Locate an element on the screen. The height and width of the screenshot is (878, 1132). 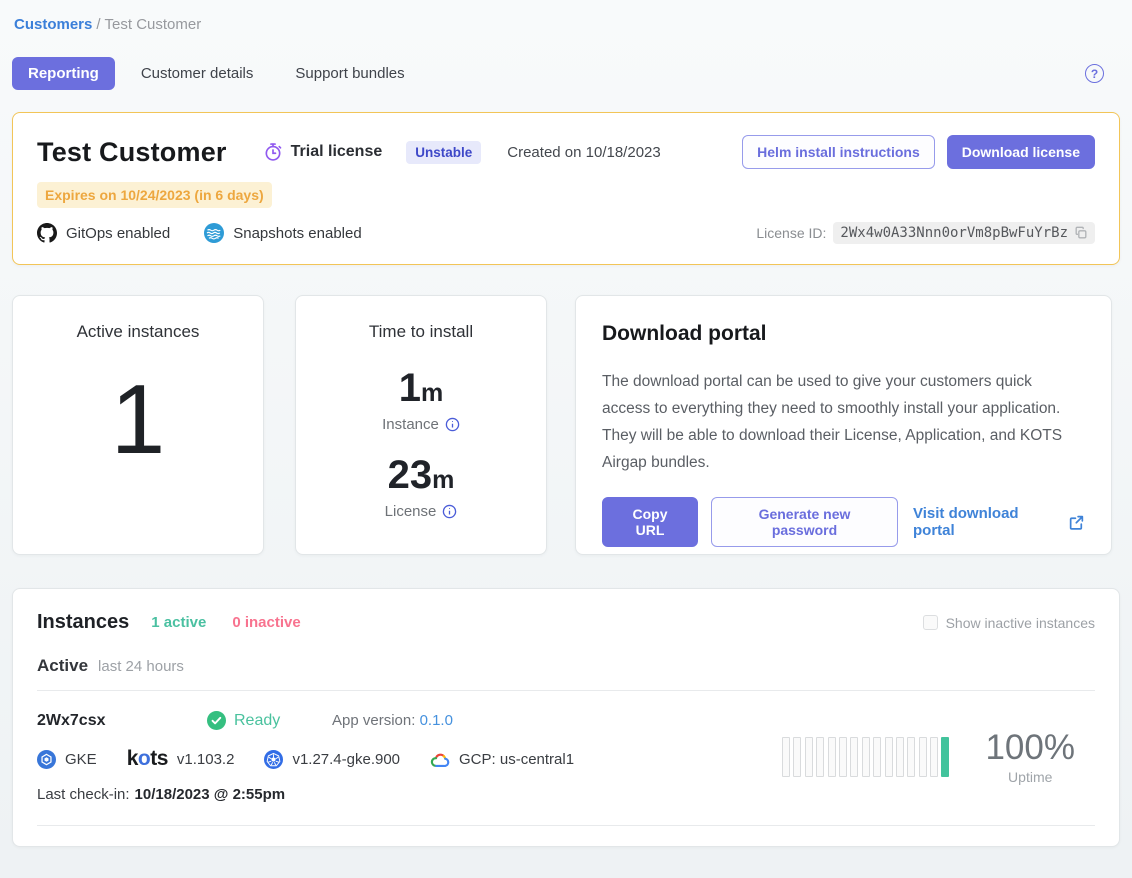
instance-id: 2Wx7csx is located at coordinates (71, 720).